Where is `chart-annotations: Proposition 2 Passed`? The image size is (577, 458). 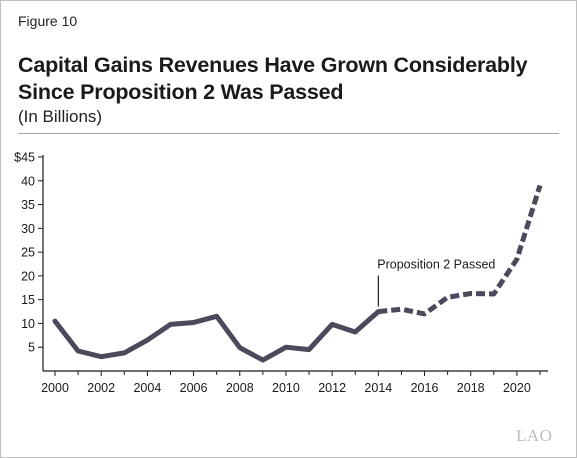
chart-annotations: Proposition 2 Passed is located at coordinates (436, 282).